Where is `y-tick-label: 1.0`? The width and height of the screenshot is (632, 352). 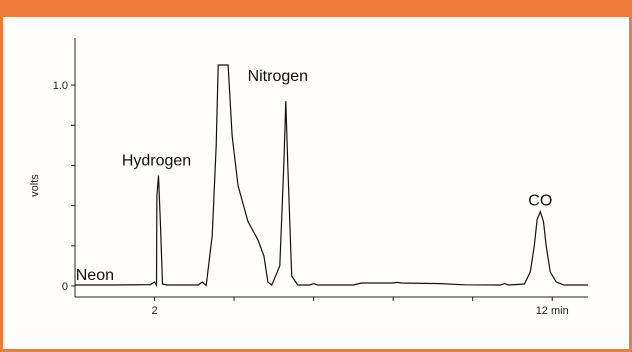
y-tick-label: 1.0 is located at coordinates (60, 86).